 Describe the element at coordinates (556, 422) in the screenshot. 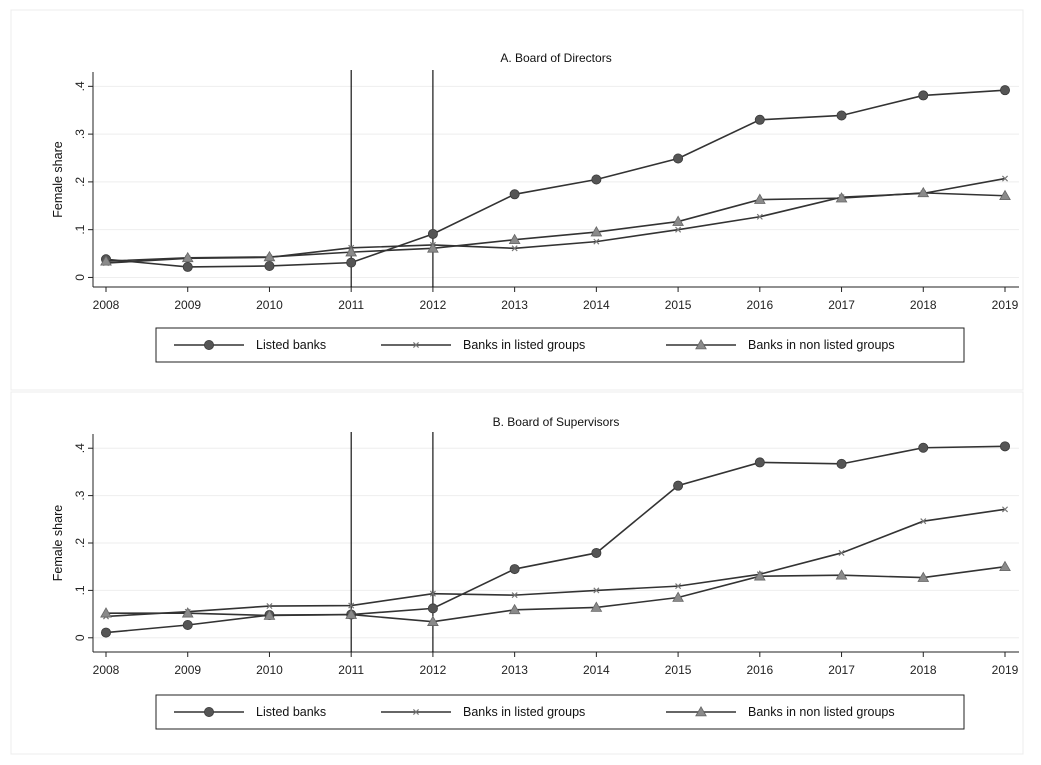

I see `chart-title: B. Board of Supervisors` at that location.